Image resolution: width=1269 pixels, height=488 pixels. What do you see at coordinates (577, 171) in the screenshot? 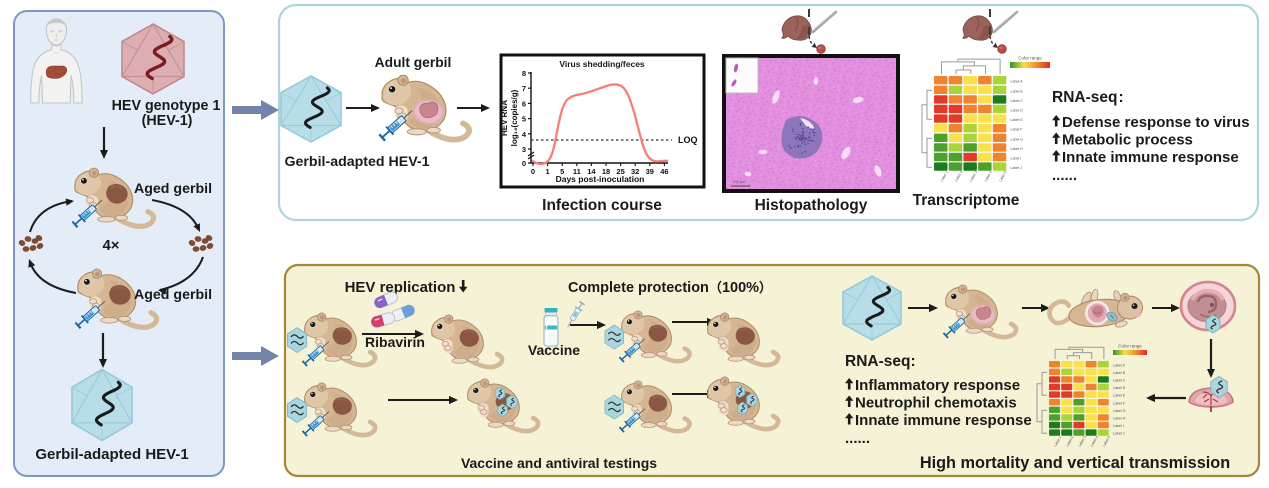
I see `svg-text: 11` at bounding box center [577, 171].